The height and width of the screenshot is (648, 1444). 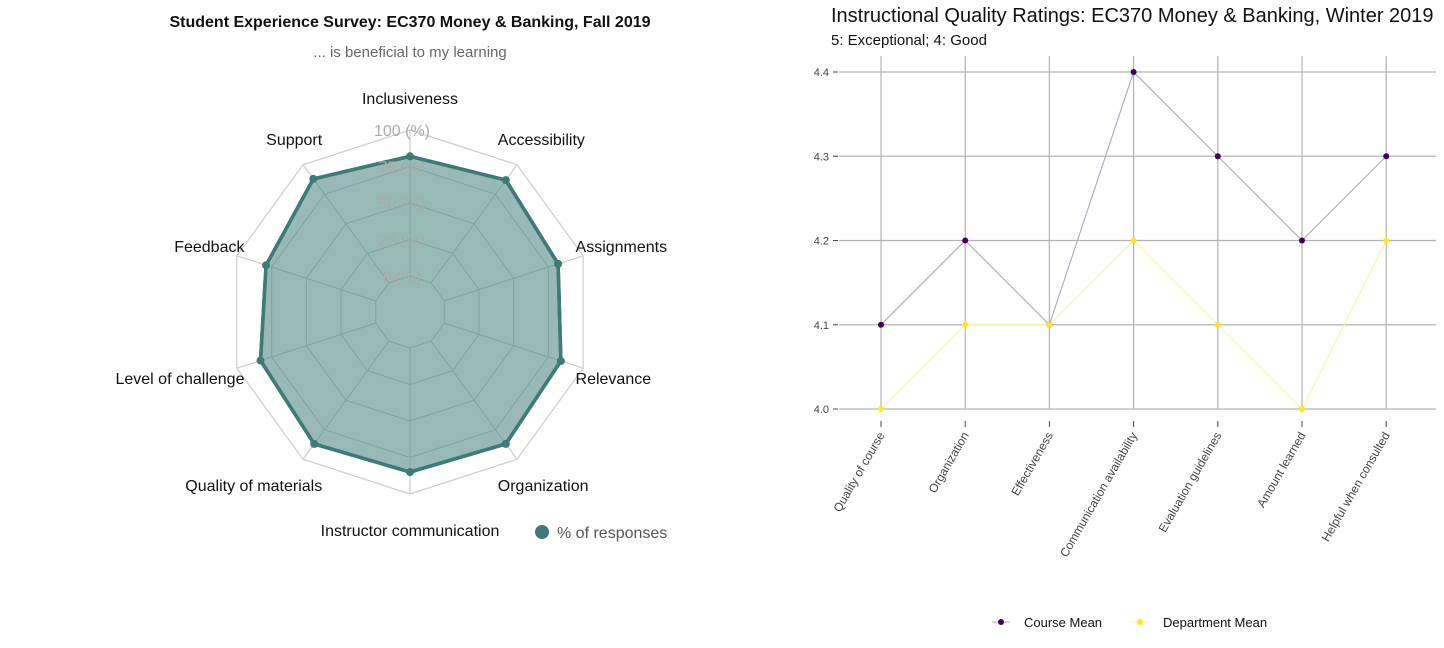 What do you see at coordinates (622, 247) in the screenshot?
I see `radar-category-label: Assignments` at bounding box center [622, 247].